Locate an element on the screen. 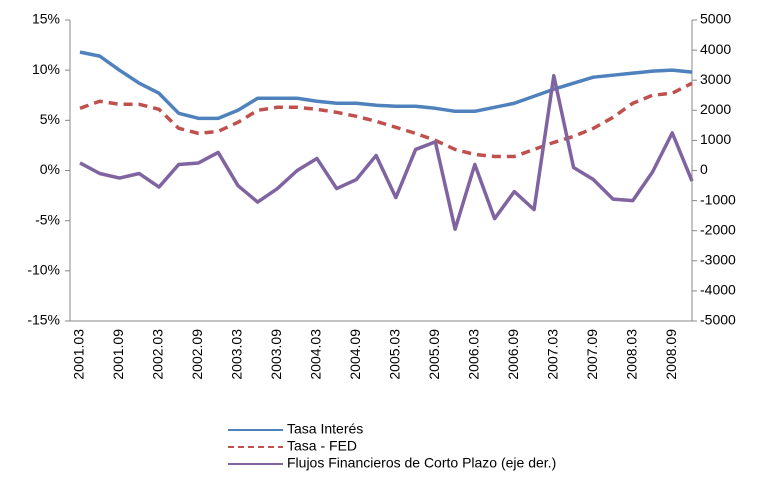  x-tick-label: 2001.09 is located at coordinates (118, 354).